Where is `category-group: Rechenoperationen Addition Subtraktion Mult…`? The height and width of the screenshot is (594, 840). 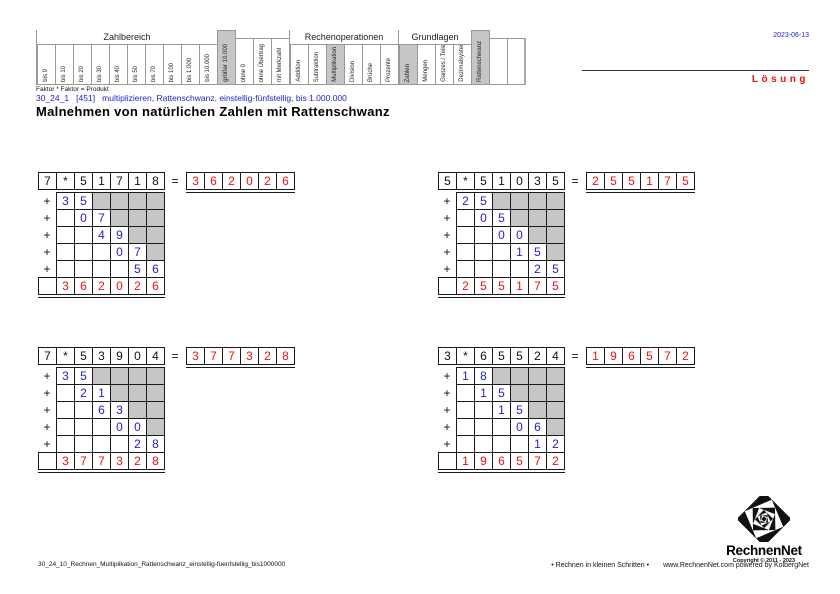
category-group: Rechenoperationen Addition Subtraktion Mult… is located at coordinates (344, 57).